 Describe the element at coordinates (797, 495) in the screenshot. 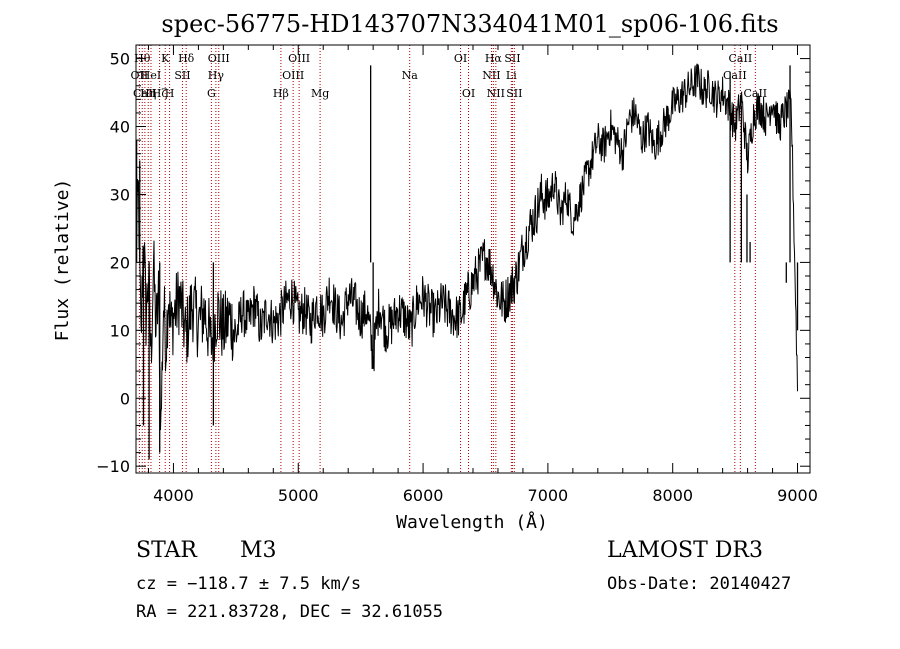

I see `x-tick-label: 9000` at that location.